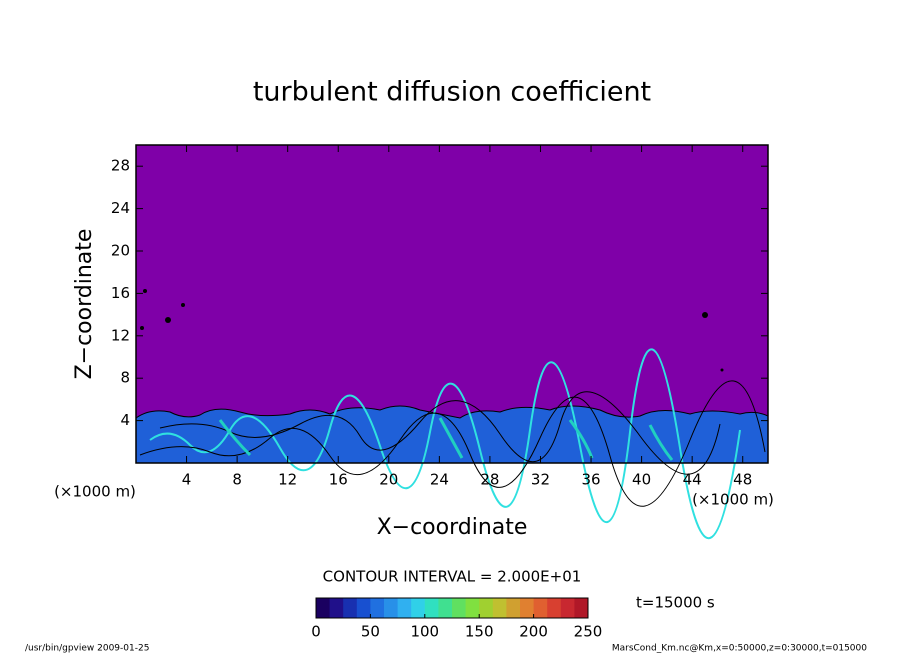  Describe the element at coordinates (452, 92) in the screenshot. I see `chart-title: turbulent diffusion coefficient` at that location.